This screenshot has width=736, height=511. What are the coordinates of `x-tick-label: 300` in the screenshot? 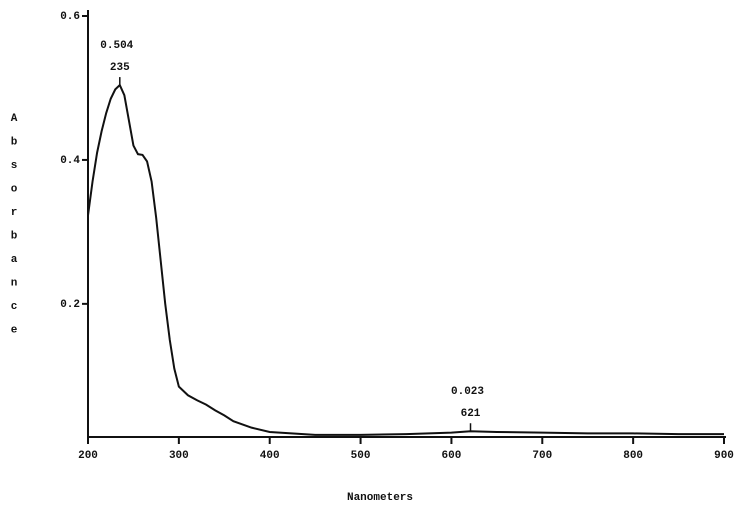 It's located at (179, 456).